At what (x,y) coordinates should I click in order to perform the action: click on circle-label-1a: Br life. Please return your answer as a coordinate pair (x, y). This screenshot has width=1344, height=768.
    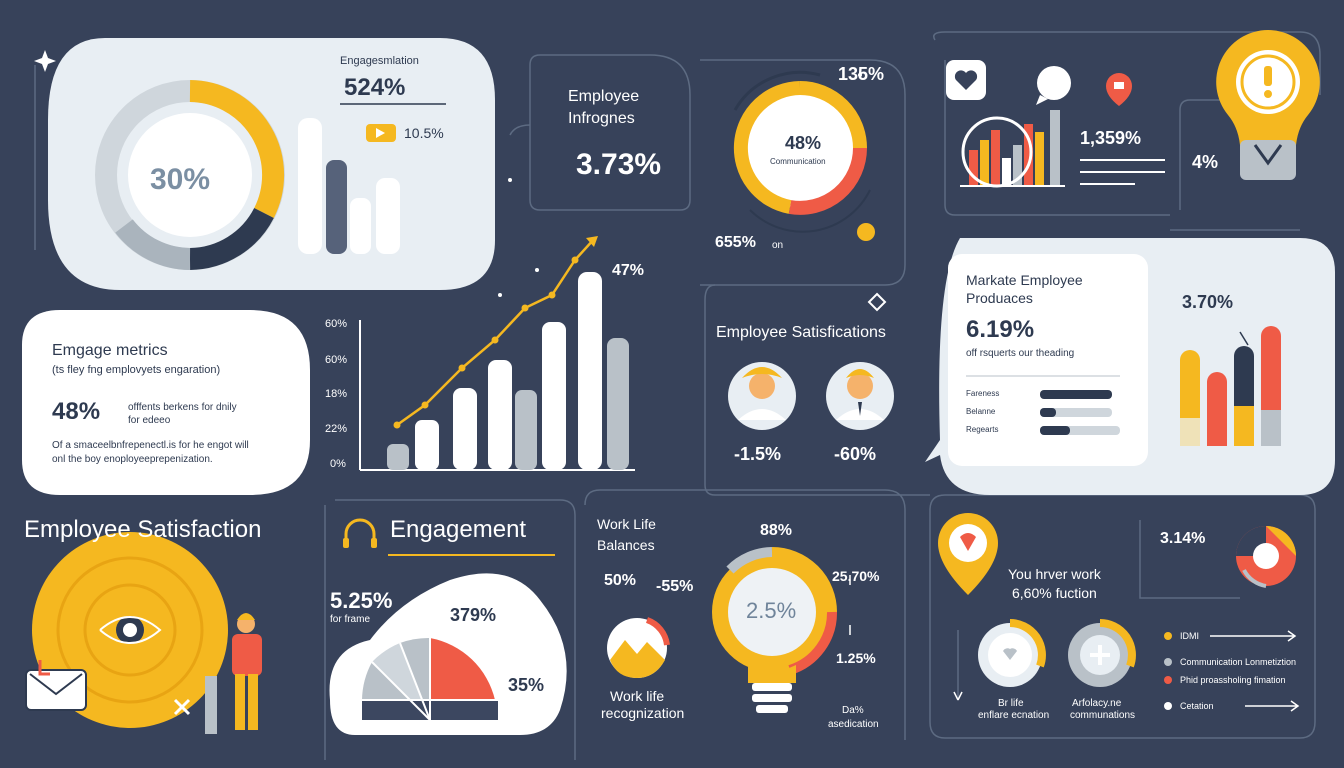
    Looking at the image, I should click on (1011, 703).